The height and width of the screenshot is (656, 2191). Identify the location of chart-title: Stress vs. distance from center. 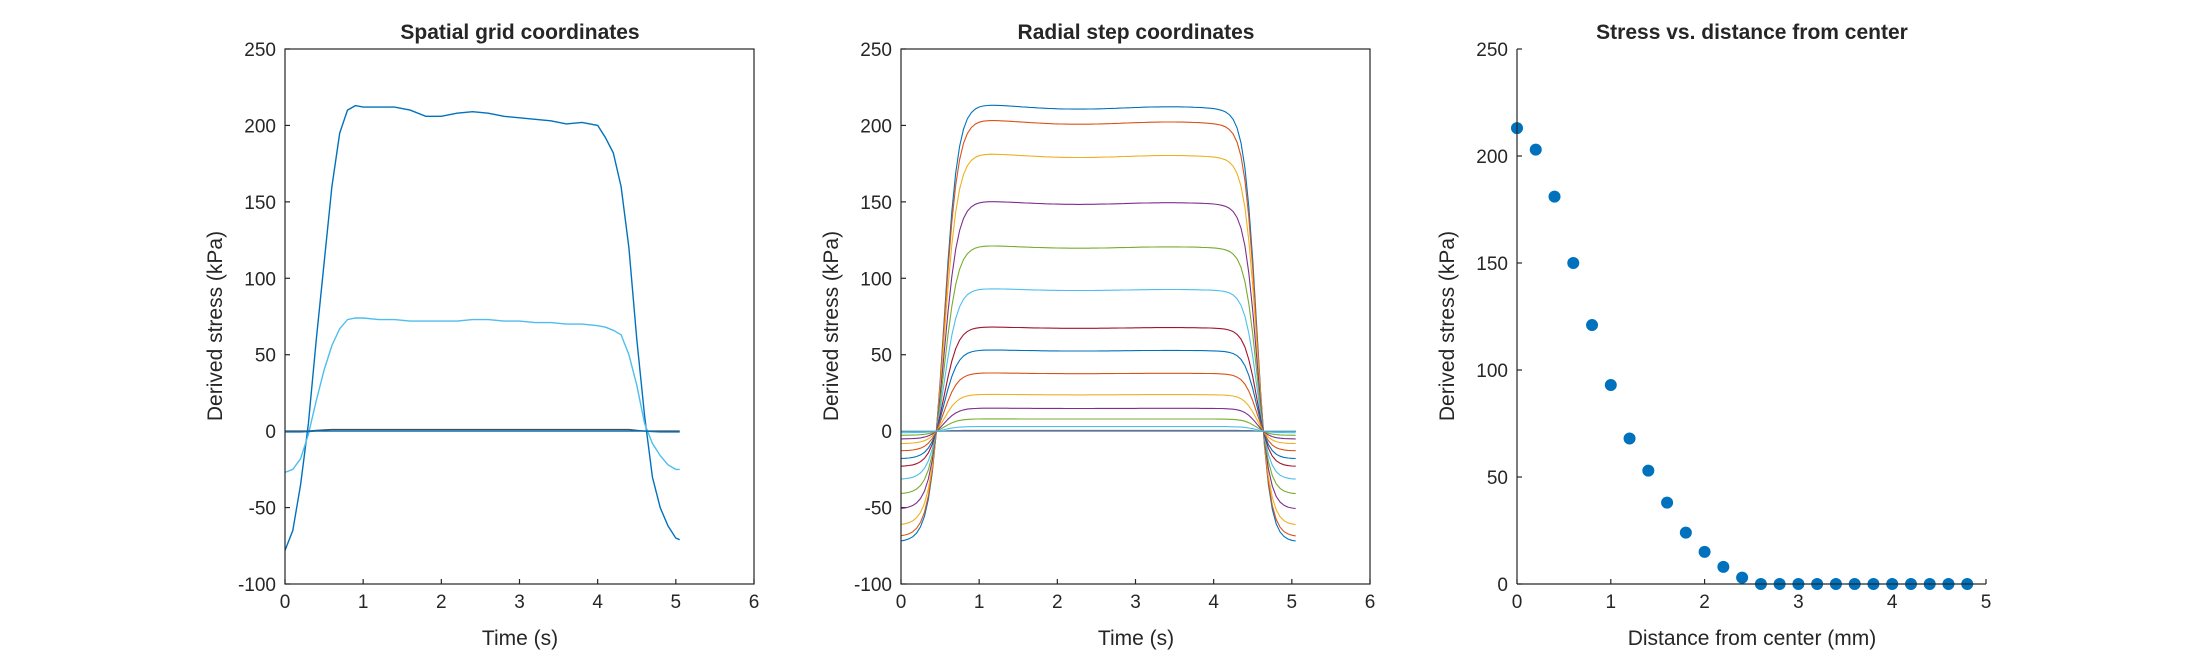
(1752, 32).